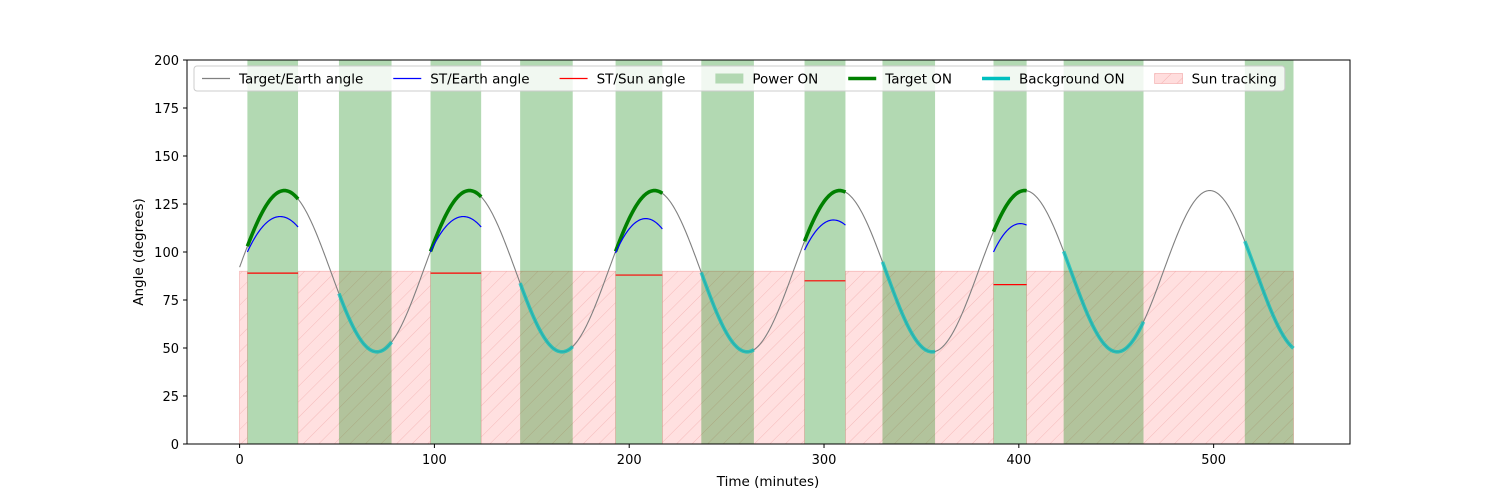 This screenshot has height=500, width=1500. I want to click on legend-label-st-earth: ST/Earth angle, so click(479, 80).